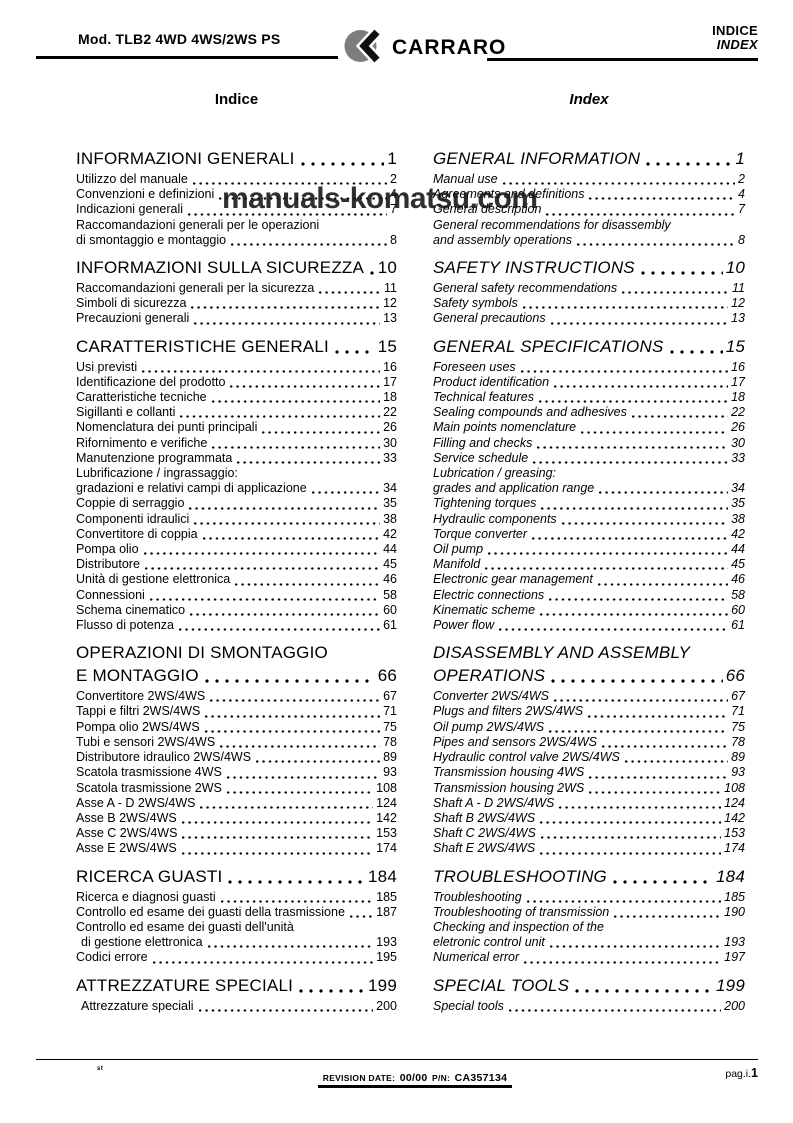 The image size is (793, 1123). I want to click on toc-item: Coppie di serraggio 35, so click(236, 504).